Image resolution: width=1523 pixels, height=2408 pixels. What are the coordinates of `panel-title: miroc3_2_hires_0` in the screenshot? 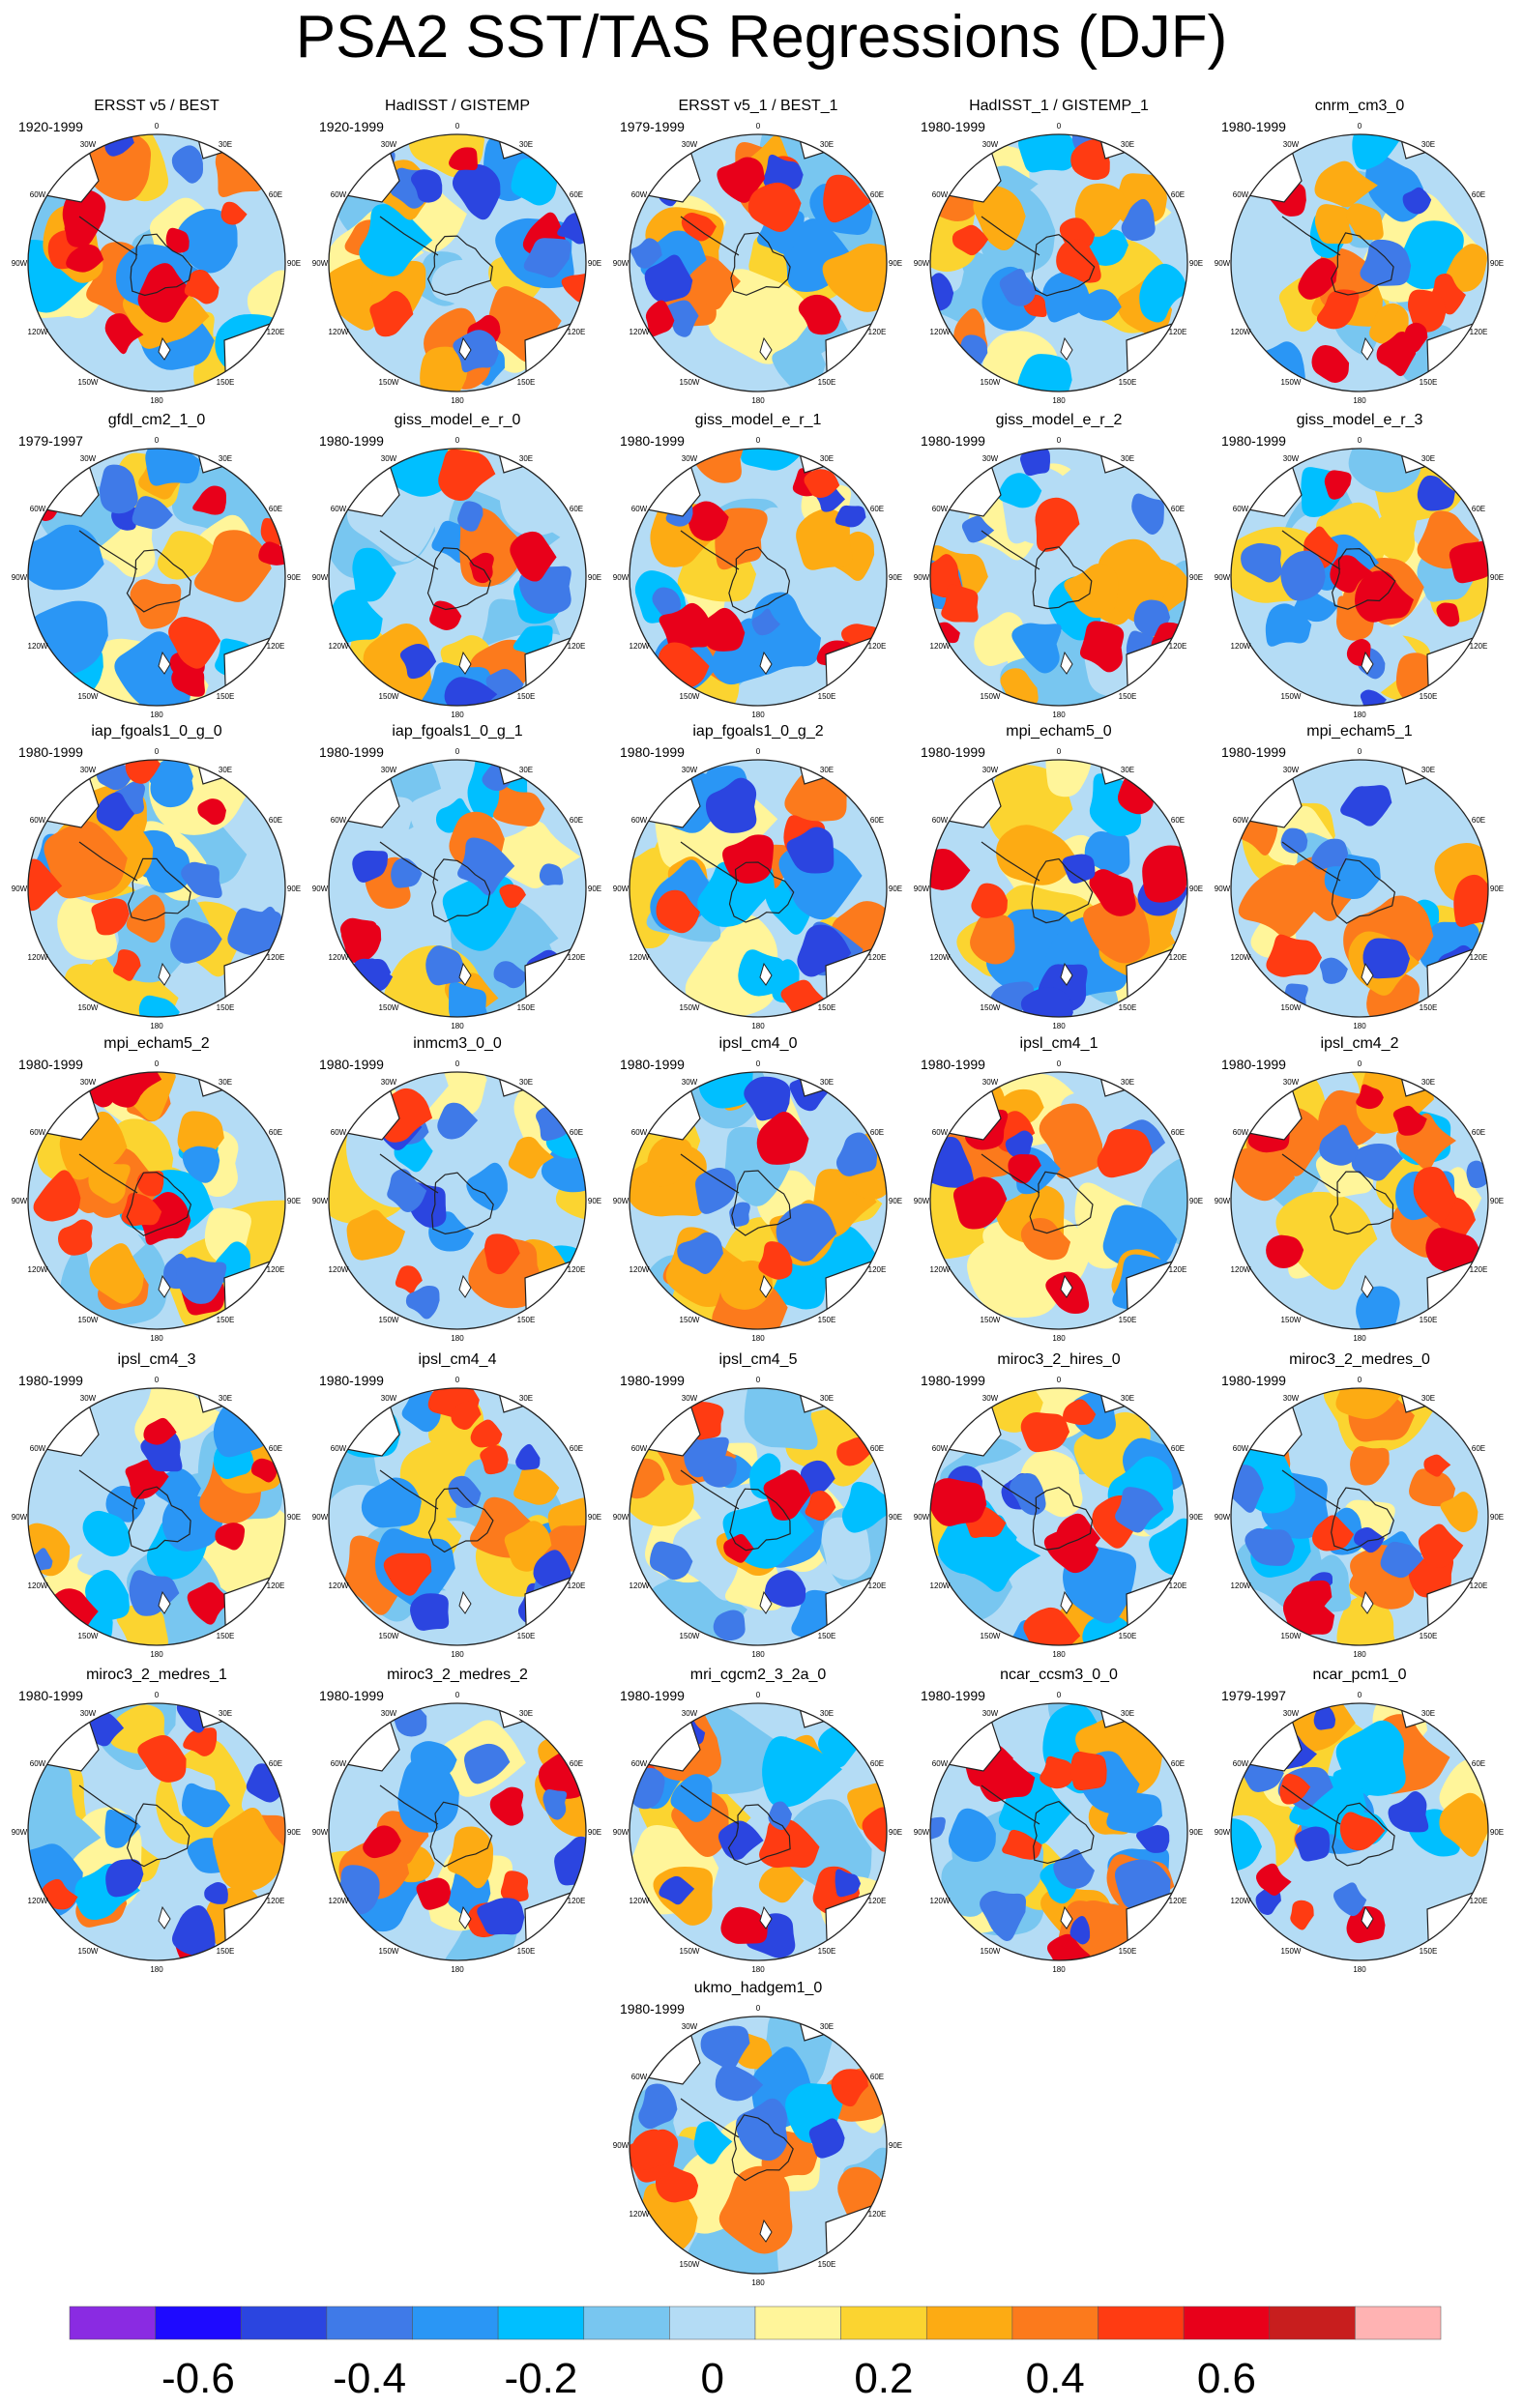 It's located at (1058, 1359).